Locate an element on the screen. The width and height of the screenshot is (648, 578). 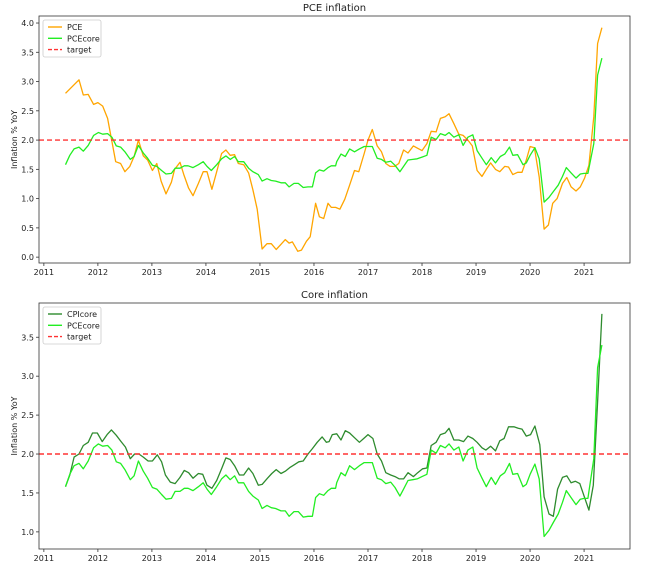
y-tick-label: 4.0 is located at coordinates (27, 23).